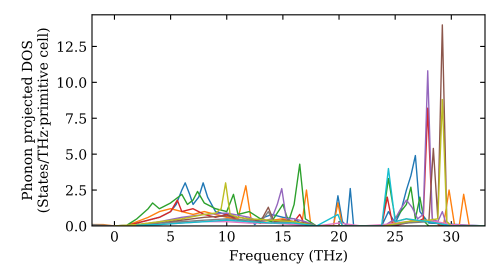 Image resolution: width=500 pixels, height=280 pixels. I want to click on y-axis-title: Phonon projected DOS (States/THz·primitive cell), so click(36, 120).